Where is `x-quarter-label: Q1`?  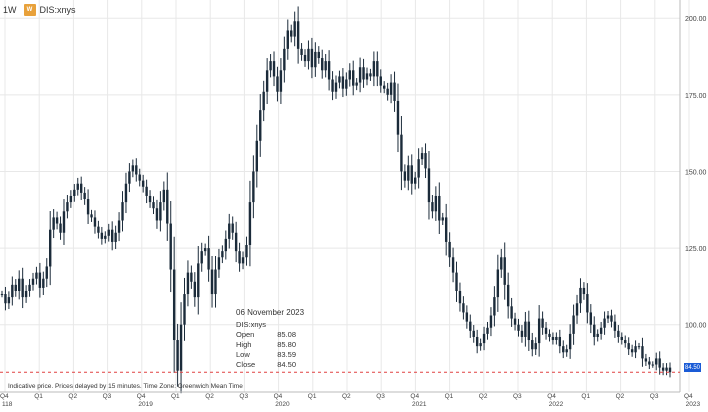
x-quarter-label: Q1 is located at coordinates (175, 396).